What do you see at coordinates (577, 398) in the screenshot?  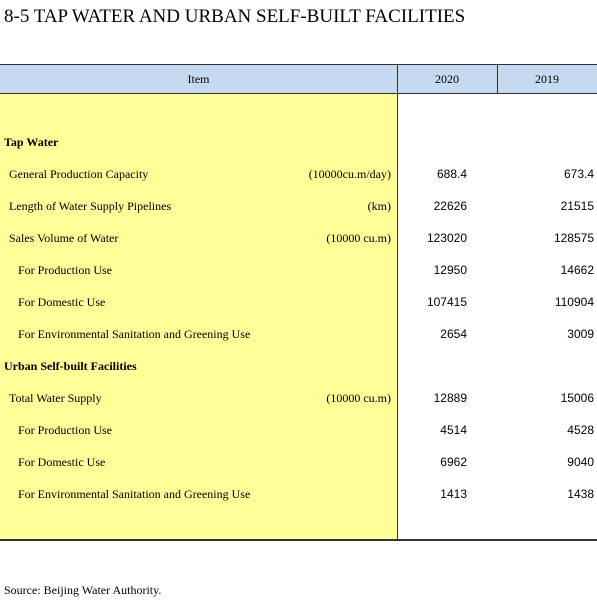 I see `cell-2019: 15006` at bounding box center [577, 398].